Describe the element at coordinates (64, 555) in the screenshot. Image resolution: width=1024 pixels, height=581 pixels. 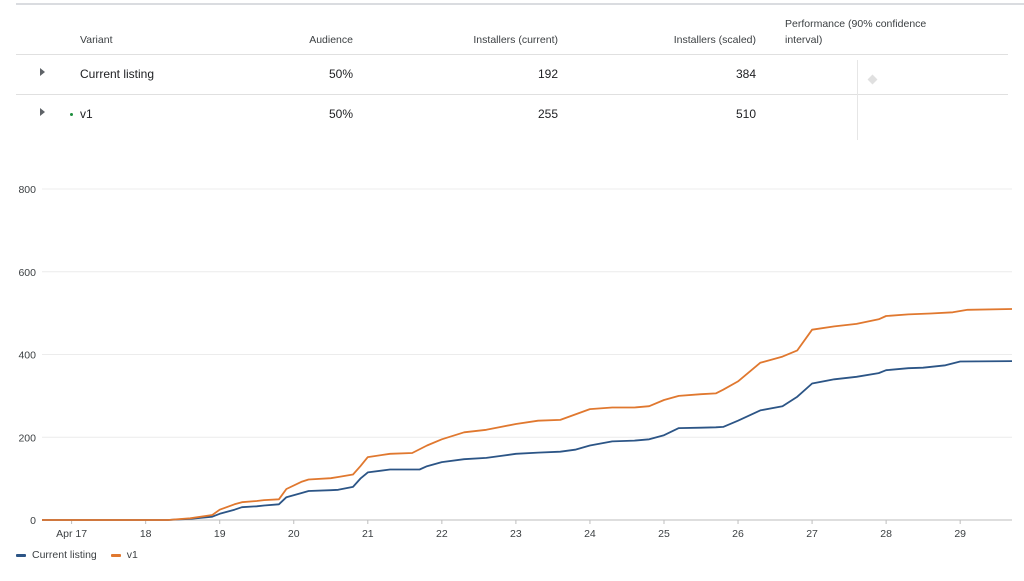
I see `legend-label-current: Current listing` at that location.